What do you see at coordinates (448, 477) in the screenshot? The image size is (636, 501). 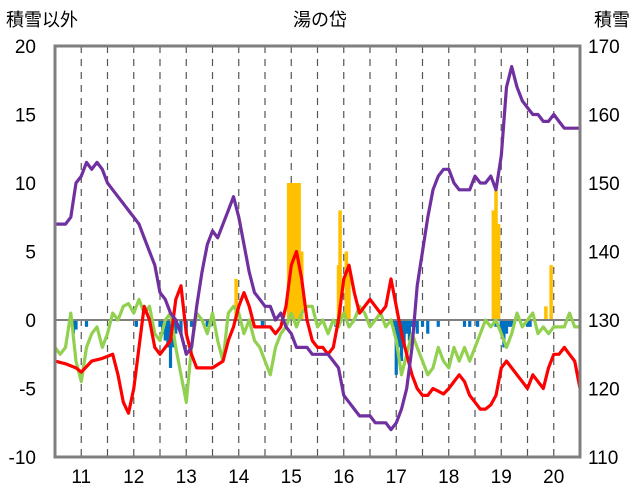 I see `x-tick-label: 18` at bounding box center [448, 477].